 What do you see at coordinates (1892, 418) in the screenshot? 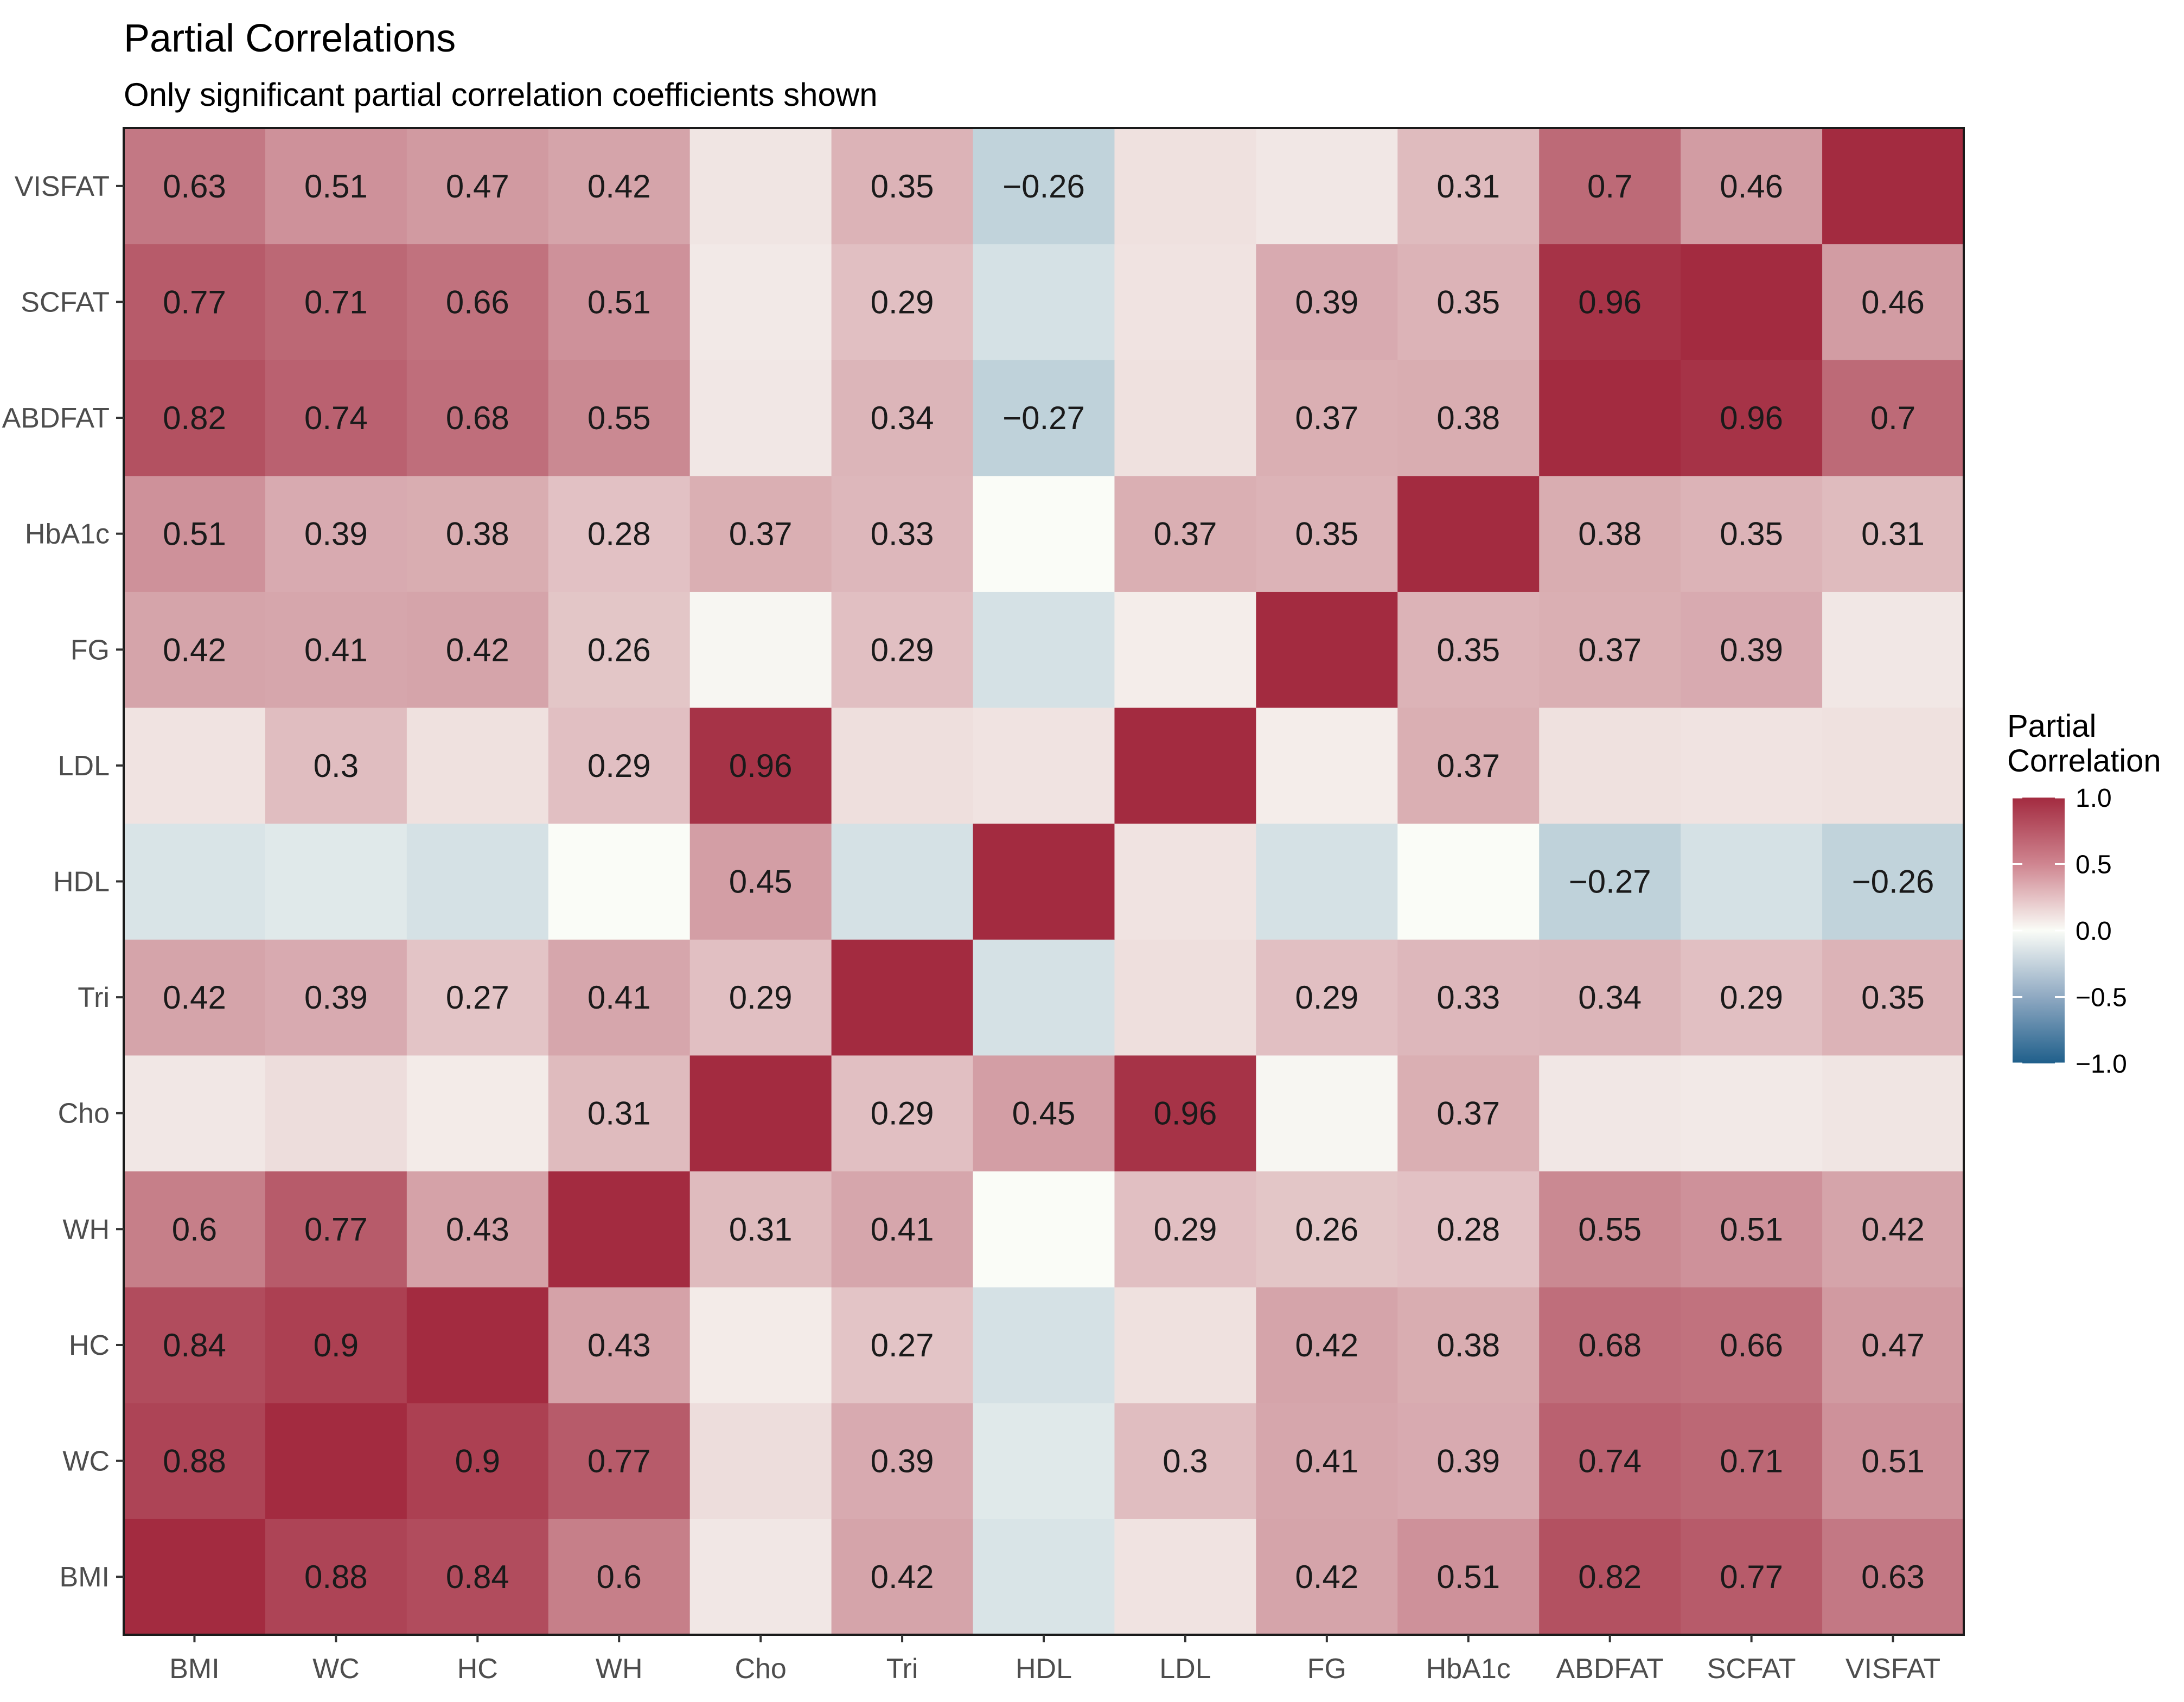
I see `cell-label: 0.7` at bounding box center [1892, 418].